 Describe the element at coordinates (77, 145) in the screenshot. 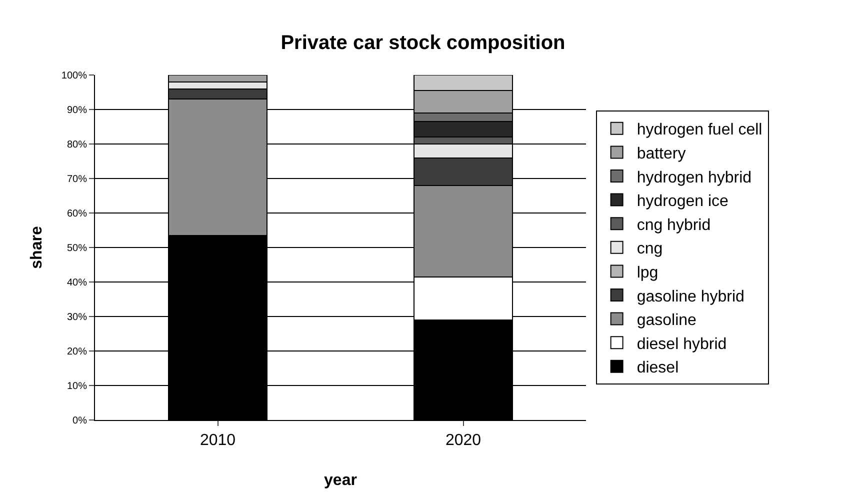

I see `y-tick-label: 80%` at that location.